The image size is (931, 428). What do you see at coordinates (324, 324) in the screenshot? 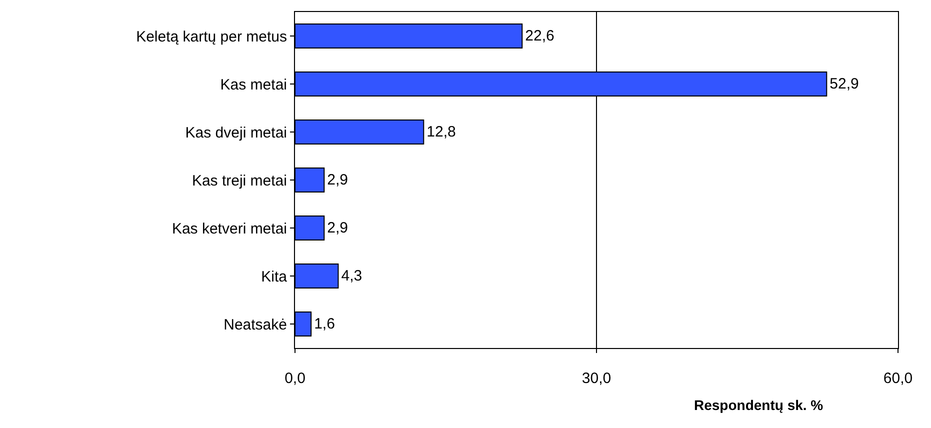
I see `data-label: 1,6` at bounding box center [324, 324].